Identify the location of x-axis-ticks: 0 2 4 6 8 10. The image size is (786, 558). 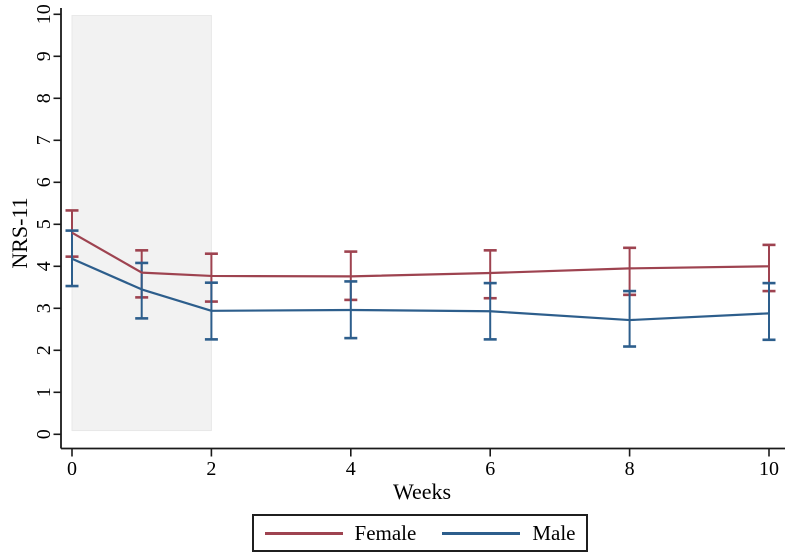
(423, 464).